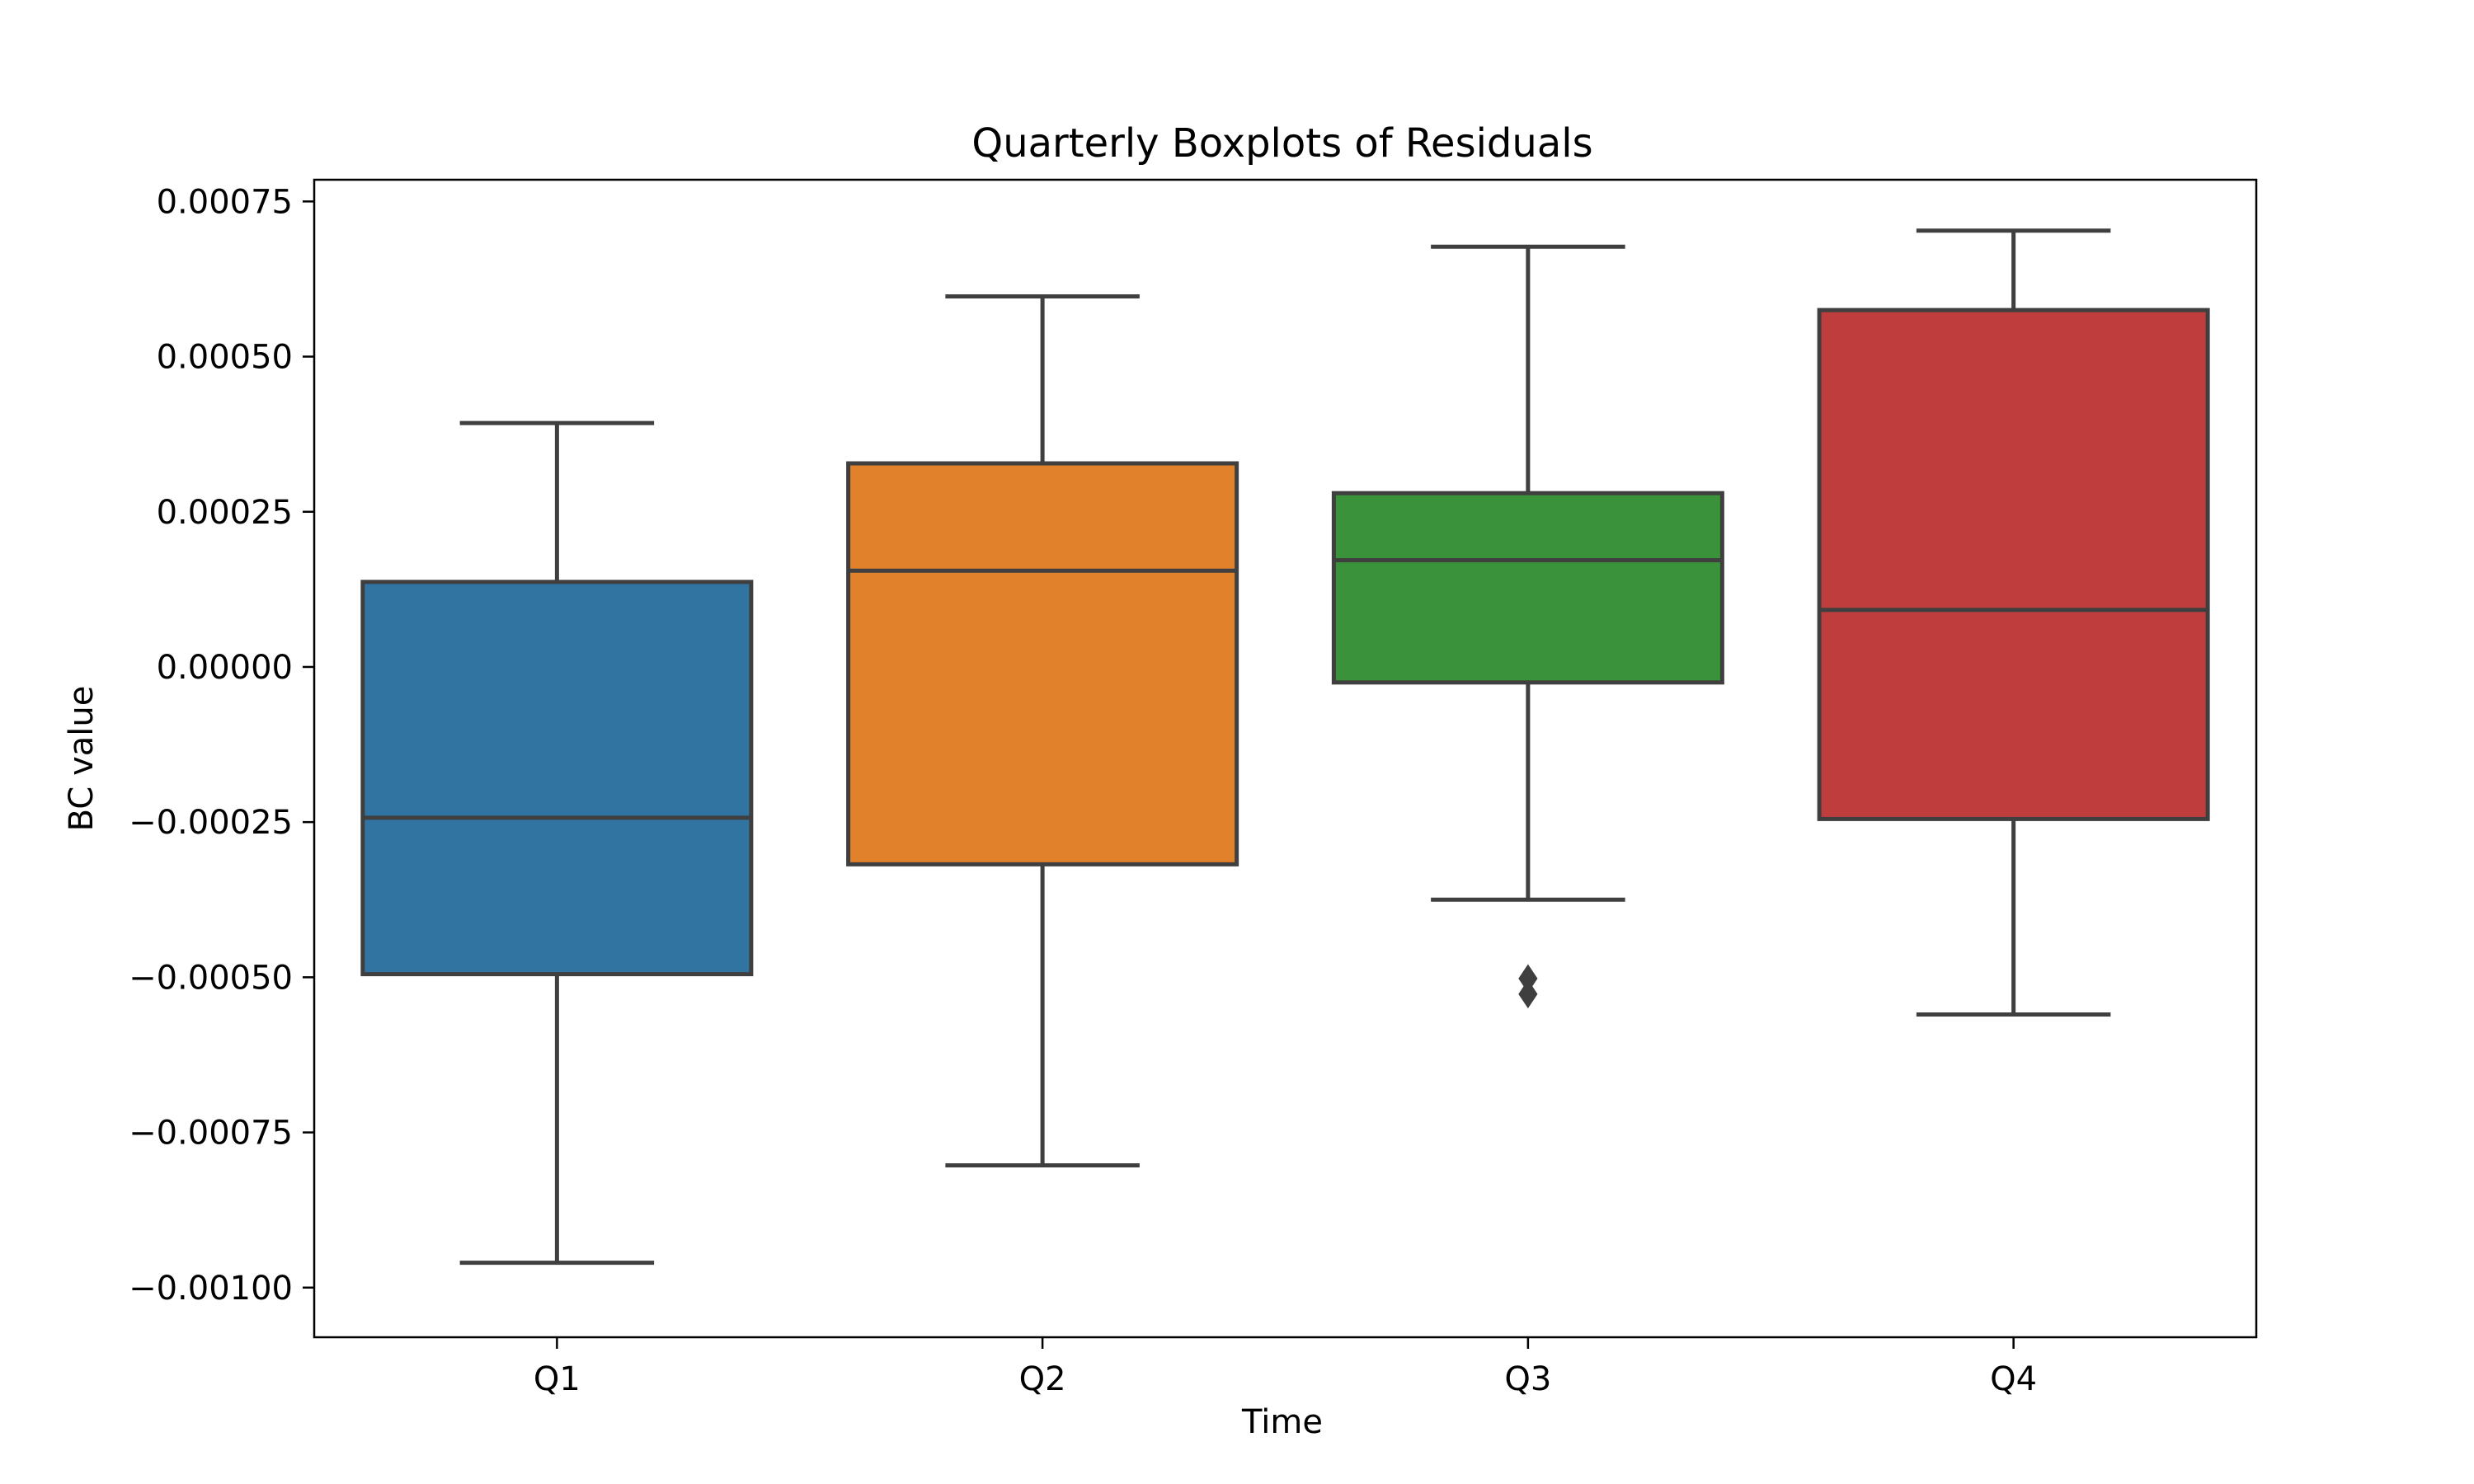  Describe the element at coordinates (1527, 588) in the screenshot. I see `box-q3` at that location.